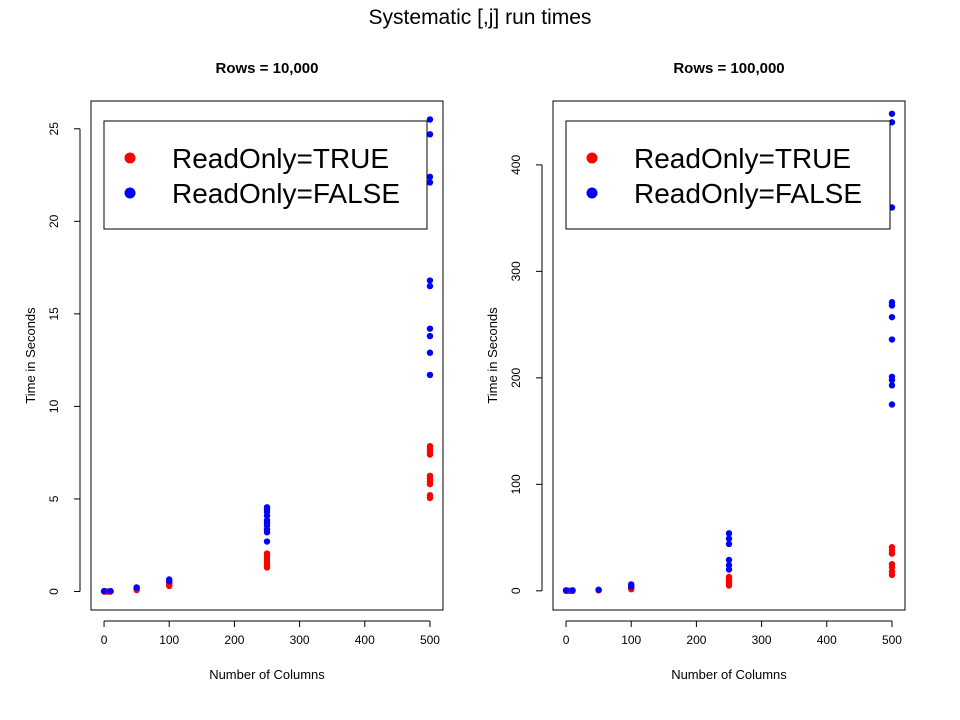 This screenshot has height=720, width=960. Describe the element at coordinates (54, 129) in the screenshot. I see `y-tick-label: 25` at that location.